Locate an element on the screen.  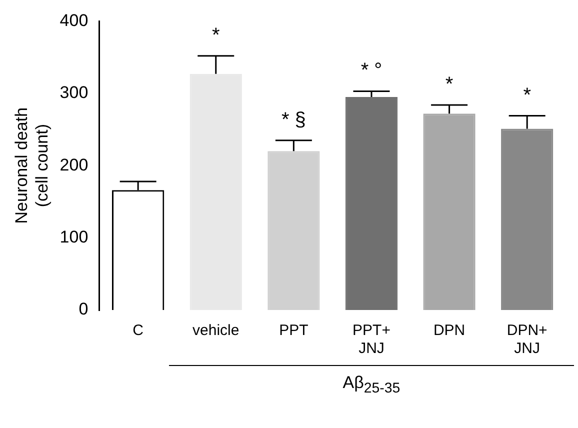
x-tick-label: C is located at coordinates (138, 331).